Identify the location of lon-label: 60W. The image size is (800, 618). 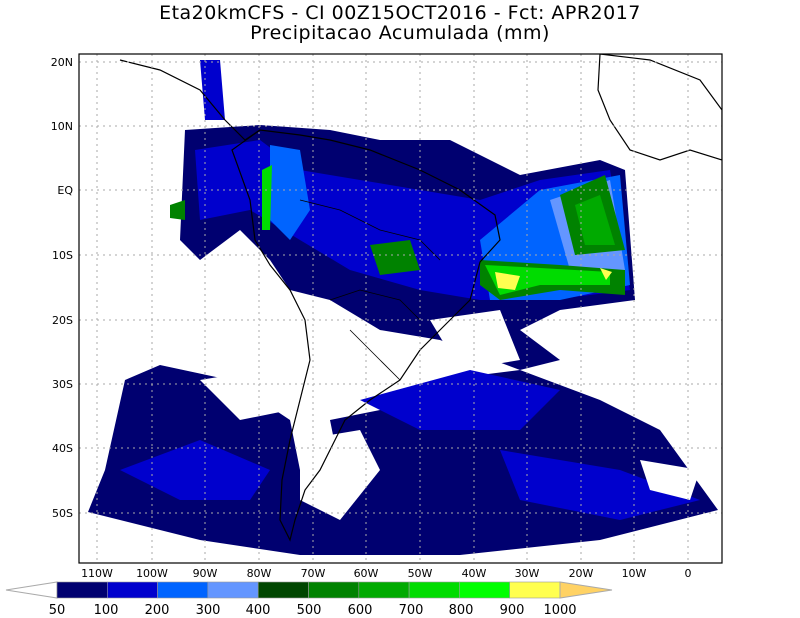
(366, 573).